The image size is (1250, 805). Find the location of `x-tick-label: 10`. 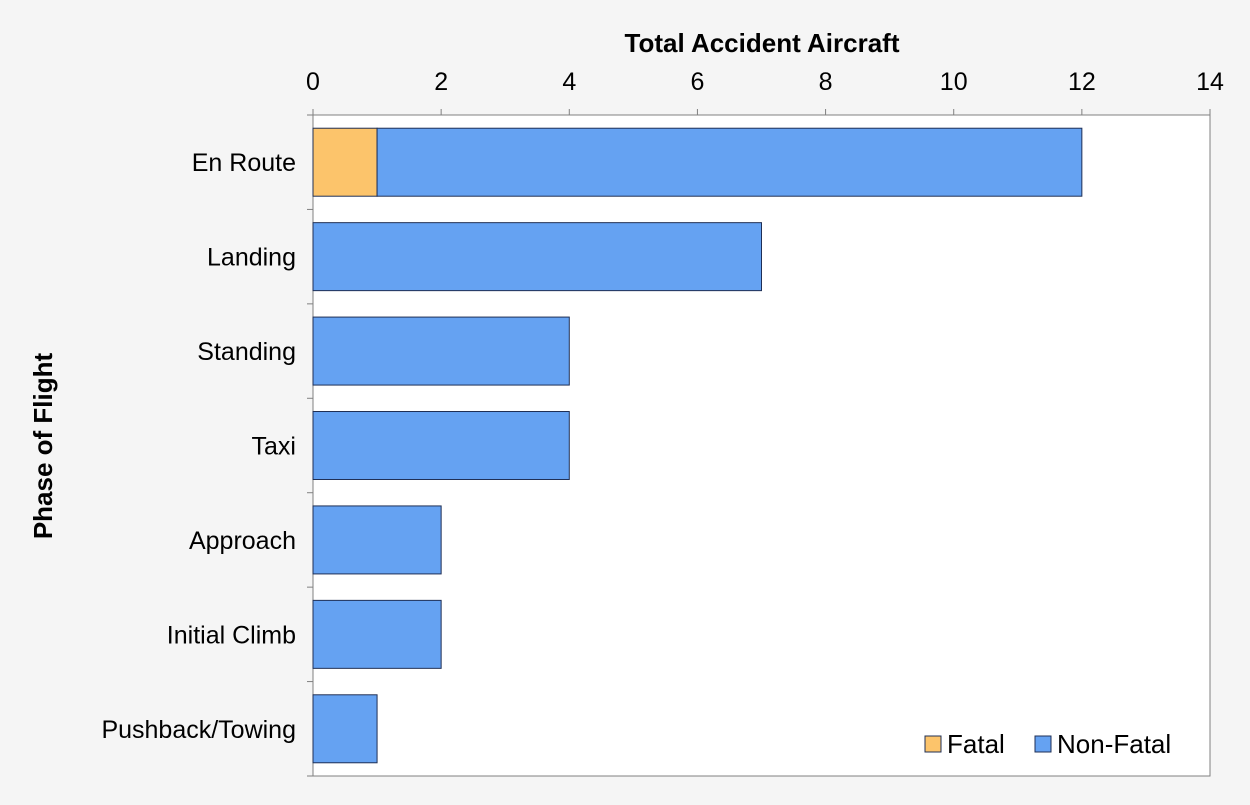

x-tick-label: 10 is located at coordinates (954, 82).